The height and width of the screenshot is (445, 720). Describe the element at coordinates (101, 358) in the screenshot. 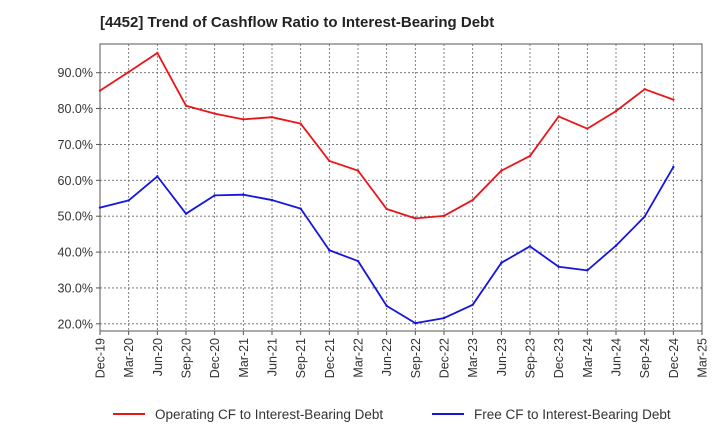

I see `x-tick-label: Dec-19` at that location.